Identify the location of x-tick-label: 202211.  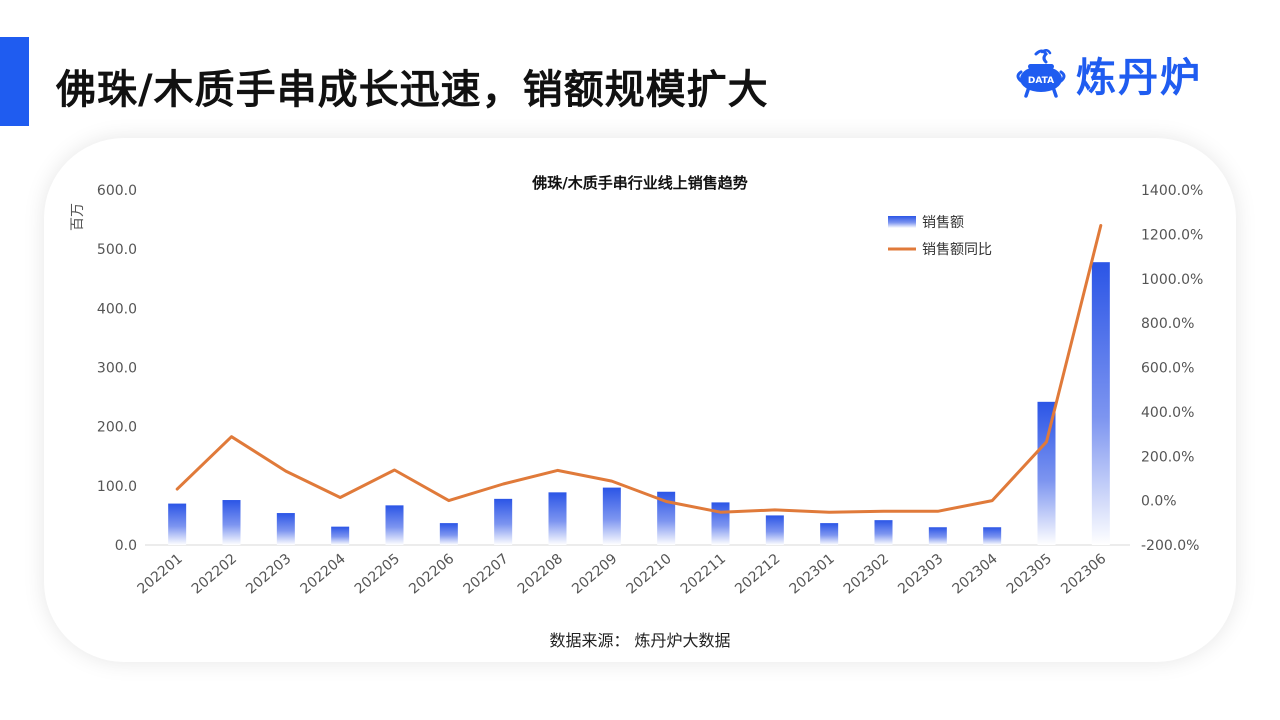
(703, 574).